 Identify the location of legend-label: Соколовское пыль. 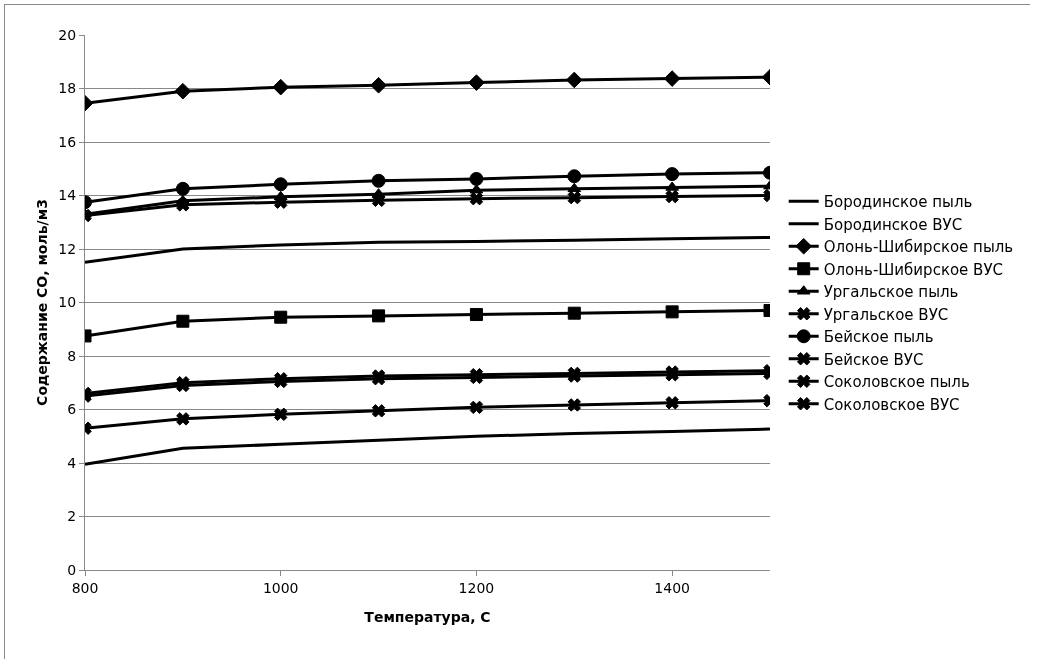
(896, 382).